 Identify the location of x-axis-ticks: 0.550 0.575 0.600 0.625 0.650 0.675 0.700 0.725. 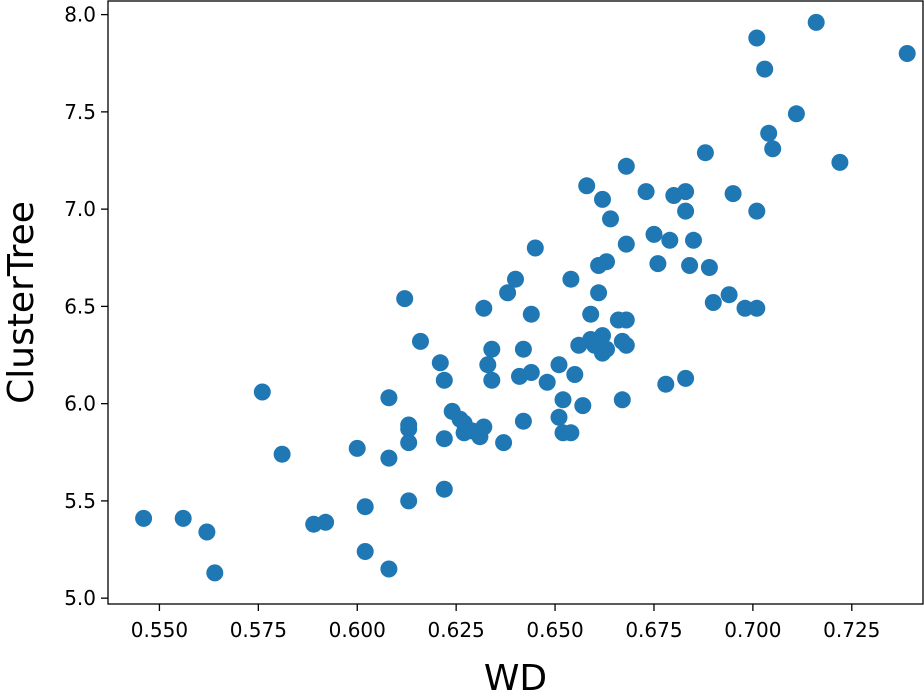
(505, 623).